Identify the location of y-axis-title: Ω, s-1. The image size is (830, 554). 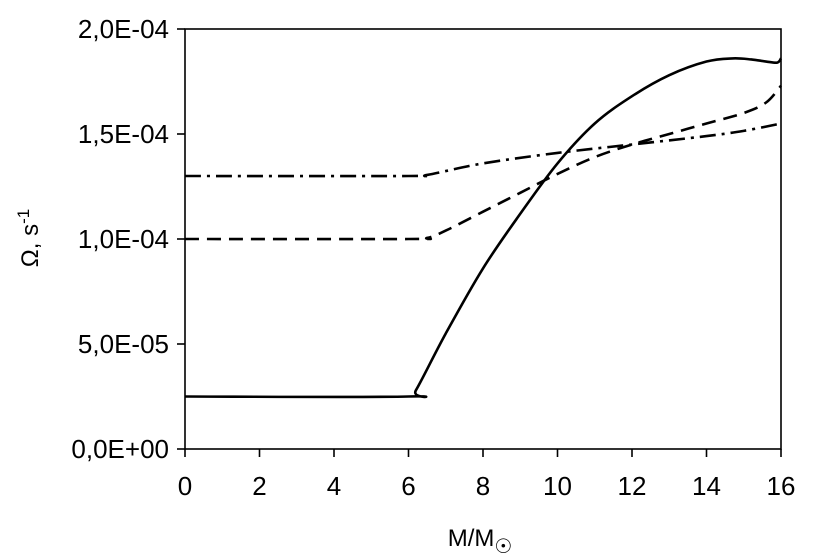
(29, 238).